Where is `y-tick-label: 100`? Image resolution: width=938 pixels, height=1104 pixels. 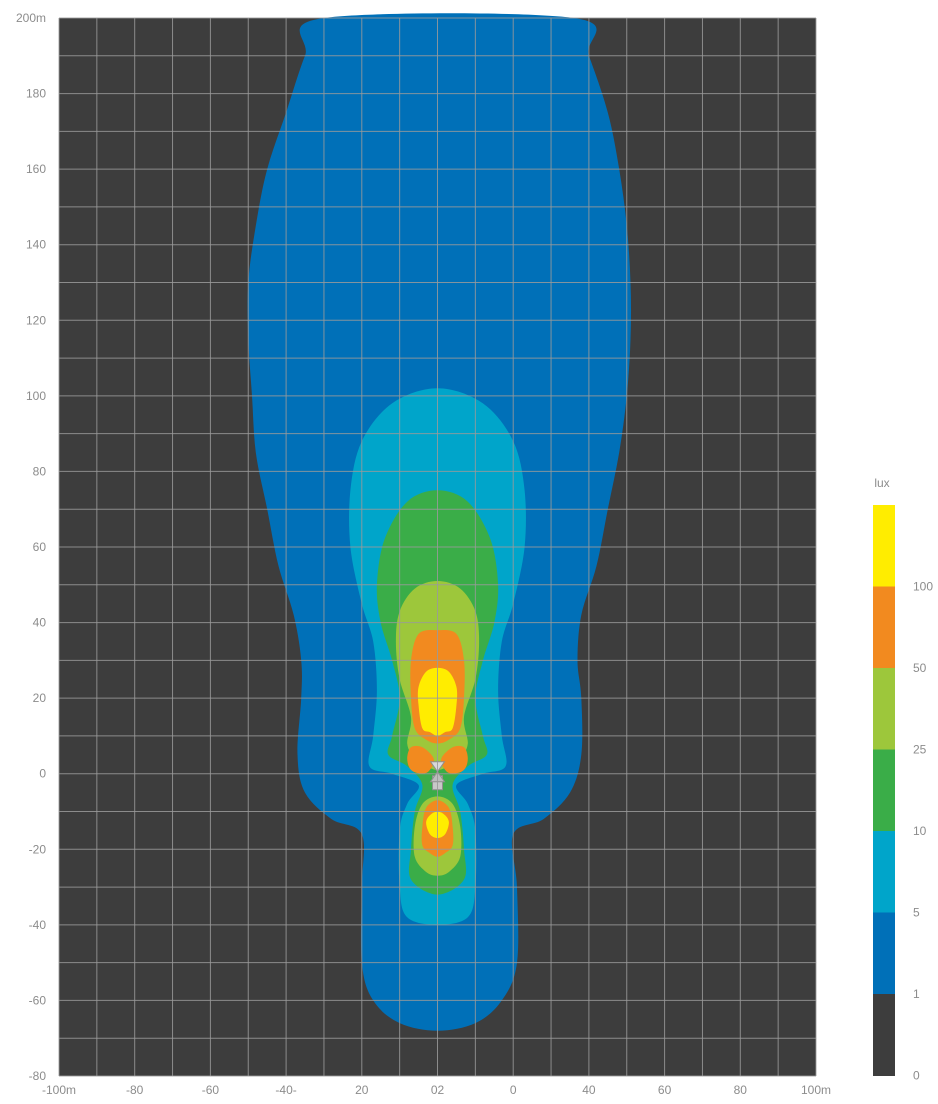
y-tick-label: 100 is located at coordinates (36, 396).